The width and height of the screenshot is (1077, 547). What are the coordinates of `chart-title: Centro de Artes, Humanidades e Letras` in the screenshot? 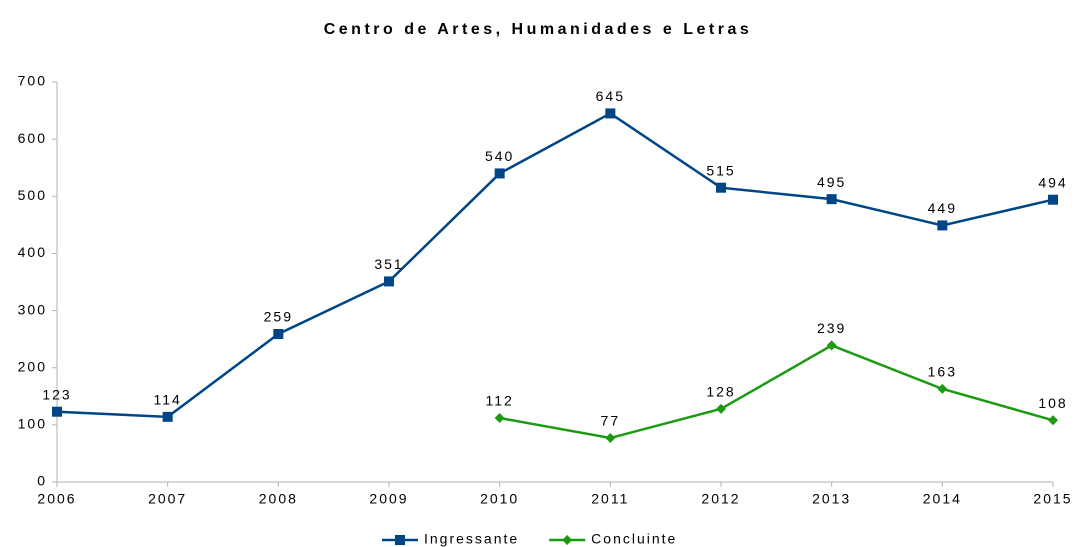 It's located at (538, 29).